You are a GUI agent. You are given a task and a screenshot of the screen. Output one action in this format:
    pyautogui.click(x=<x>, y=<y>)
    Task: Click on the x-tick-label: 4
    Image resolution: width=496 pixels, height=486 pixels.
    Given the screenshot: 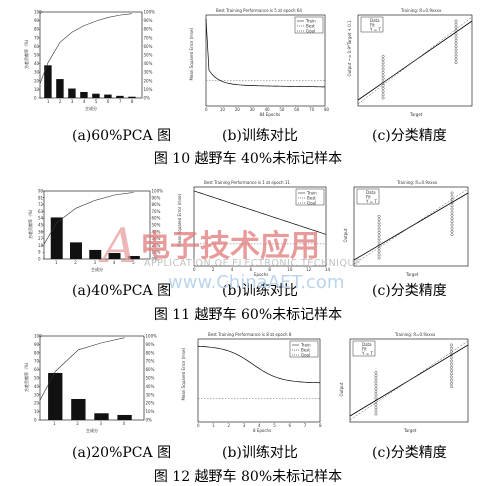 What is the action you would take?
    pyautogui.click(x=84, y=101)
    